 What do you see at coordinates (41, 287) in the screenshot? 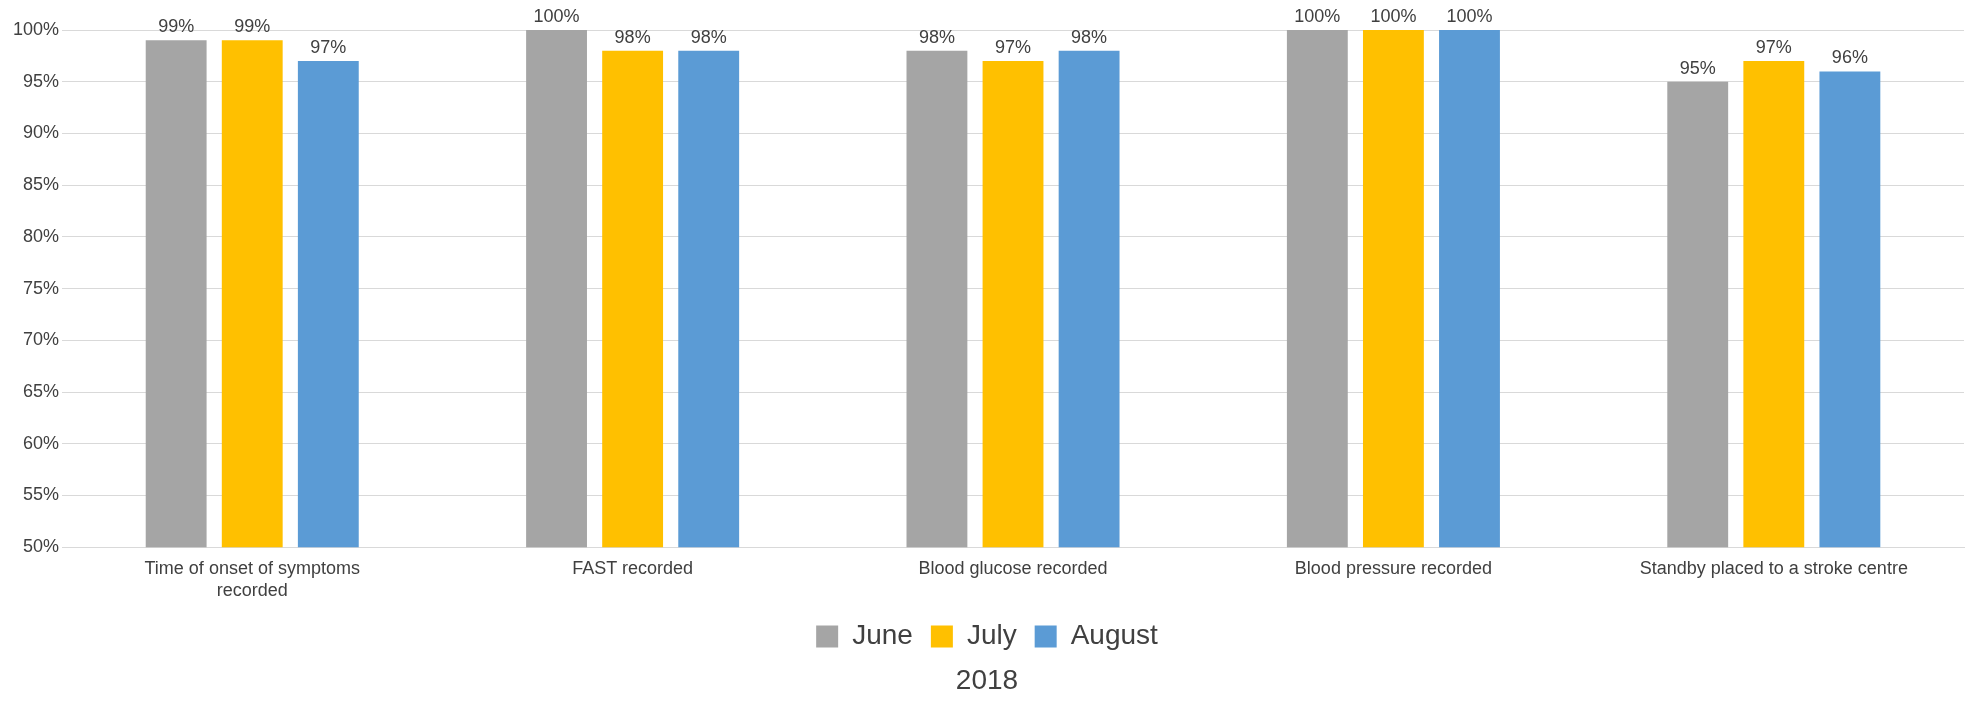
I see `y-tick-label: 75%` at bounding box center [41, 287].